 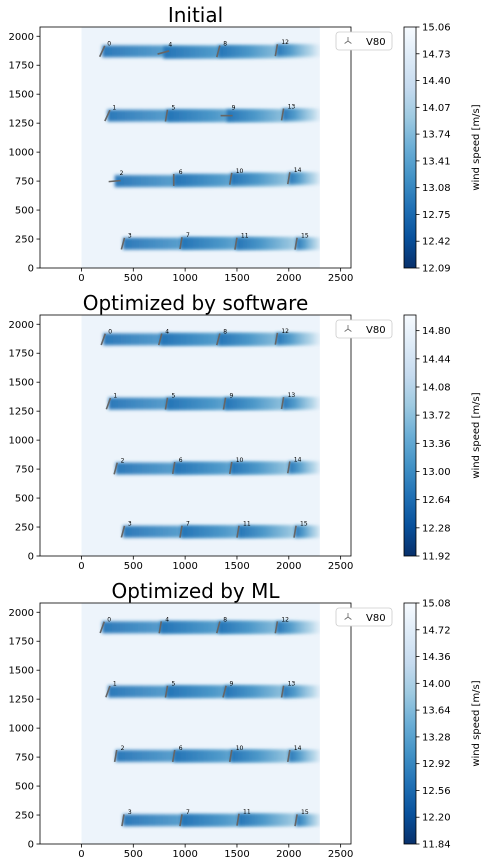 I want to click on colorbar-tick-label: 14.72, so click(x=436, y=630).